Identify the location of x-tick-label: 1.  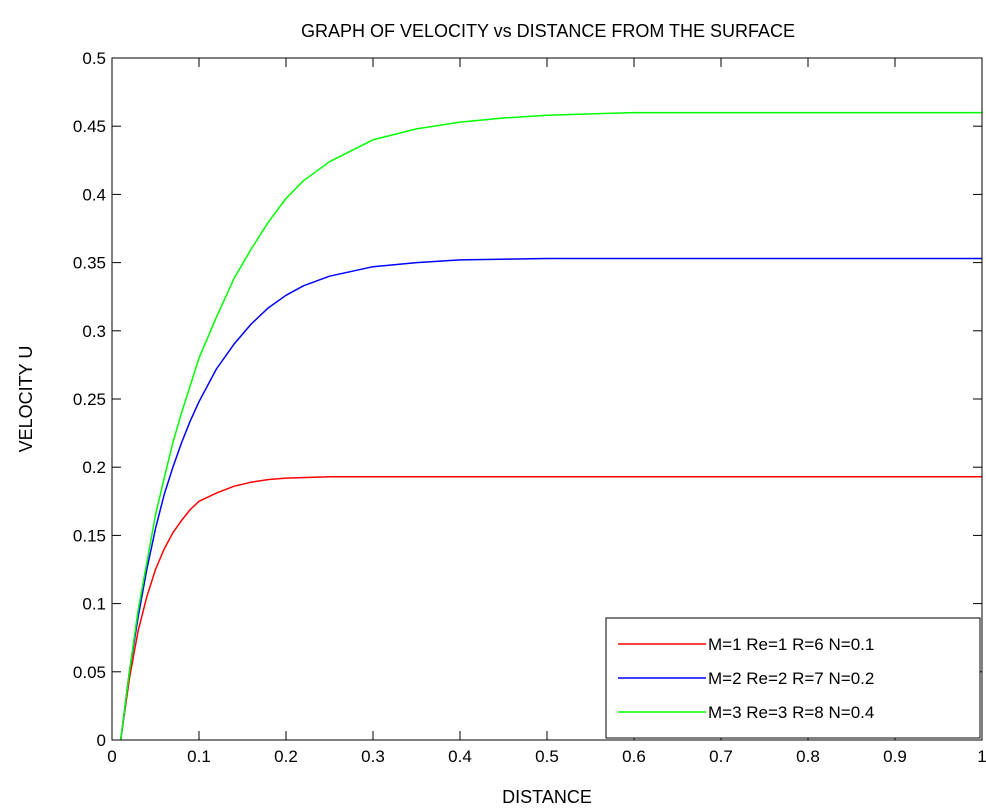
(981, 756).